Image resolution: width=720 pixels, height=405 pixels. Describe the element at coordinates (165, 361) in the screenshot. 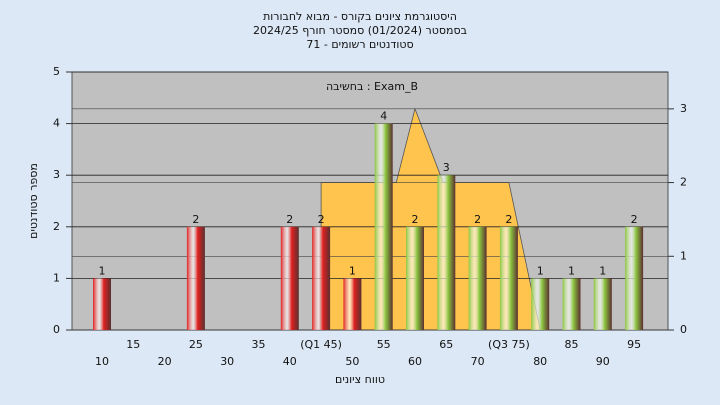

I see `x-tick-label: 20` at that location.